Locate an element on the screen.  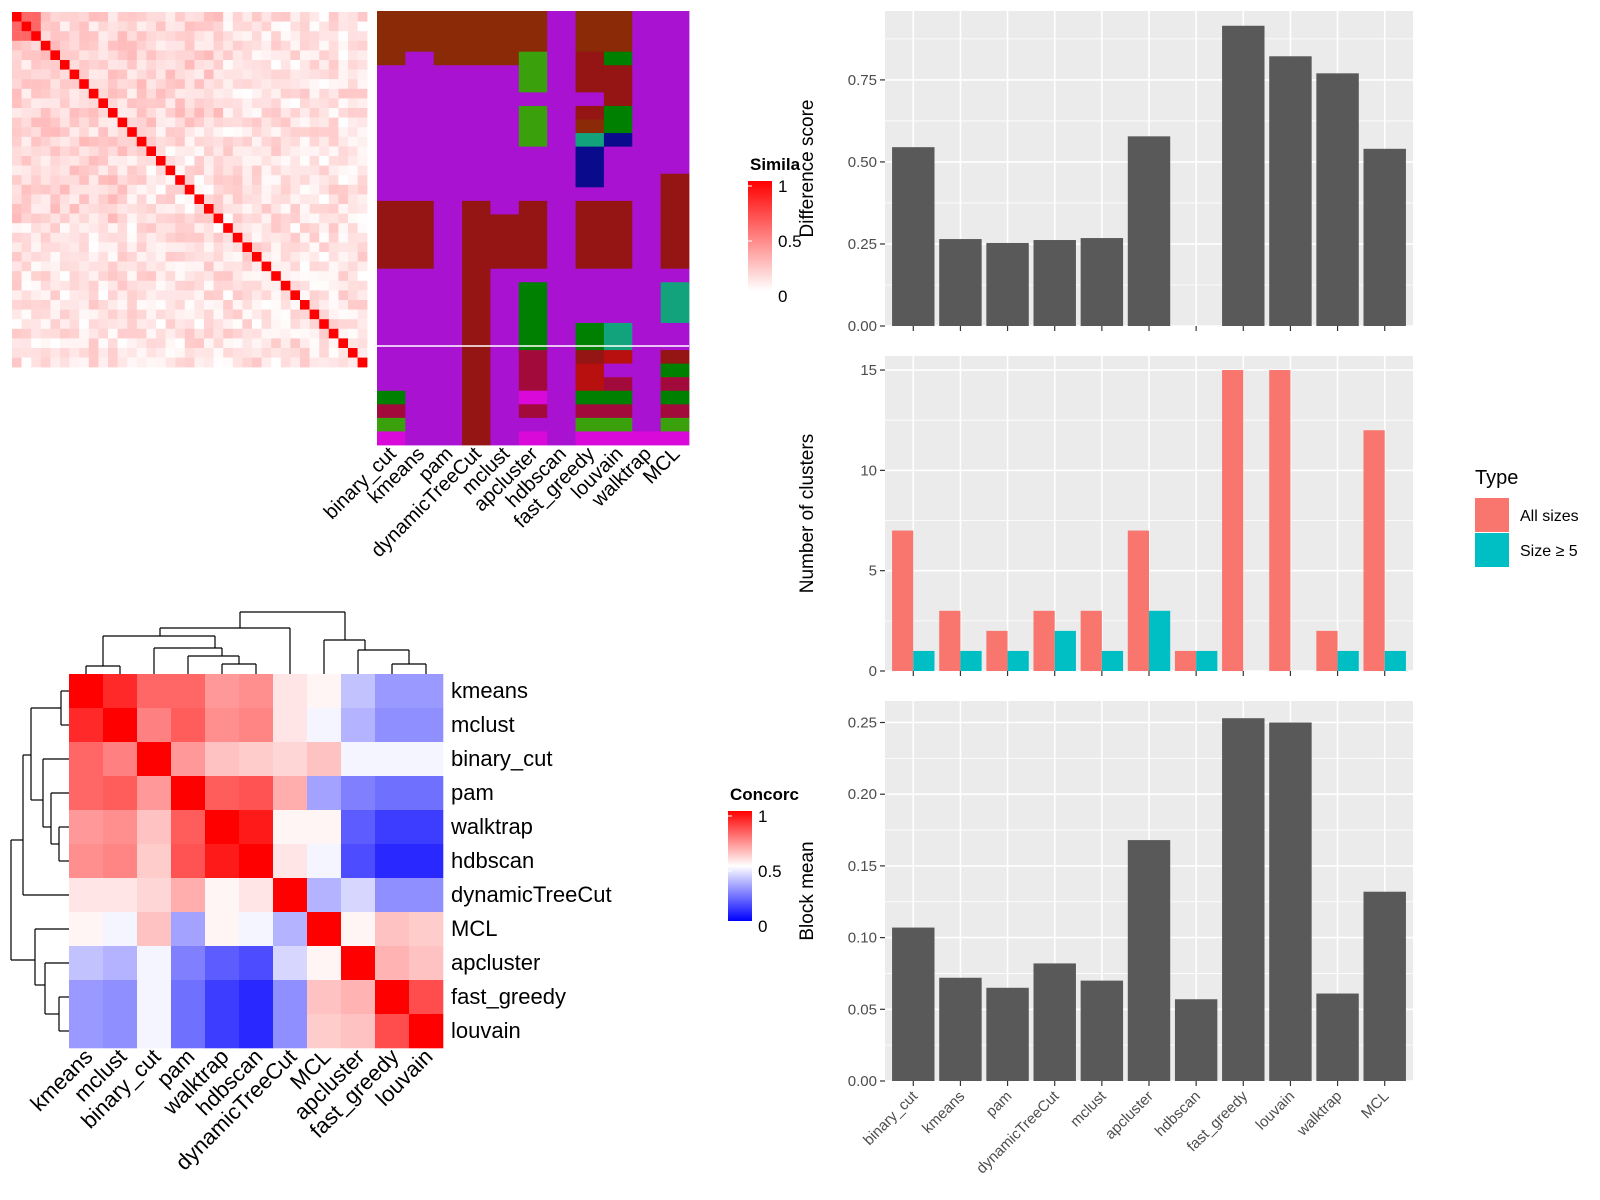
y-tick-label: 0.10 is located at coordinates (862, 938).